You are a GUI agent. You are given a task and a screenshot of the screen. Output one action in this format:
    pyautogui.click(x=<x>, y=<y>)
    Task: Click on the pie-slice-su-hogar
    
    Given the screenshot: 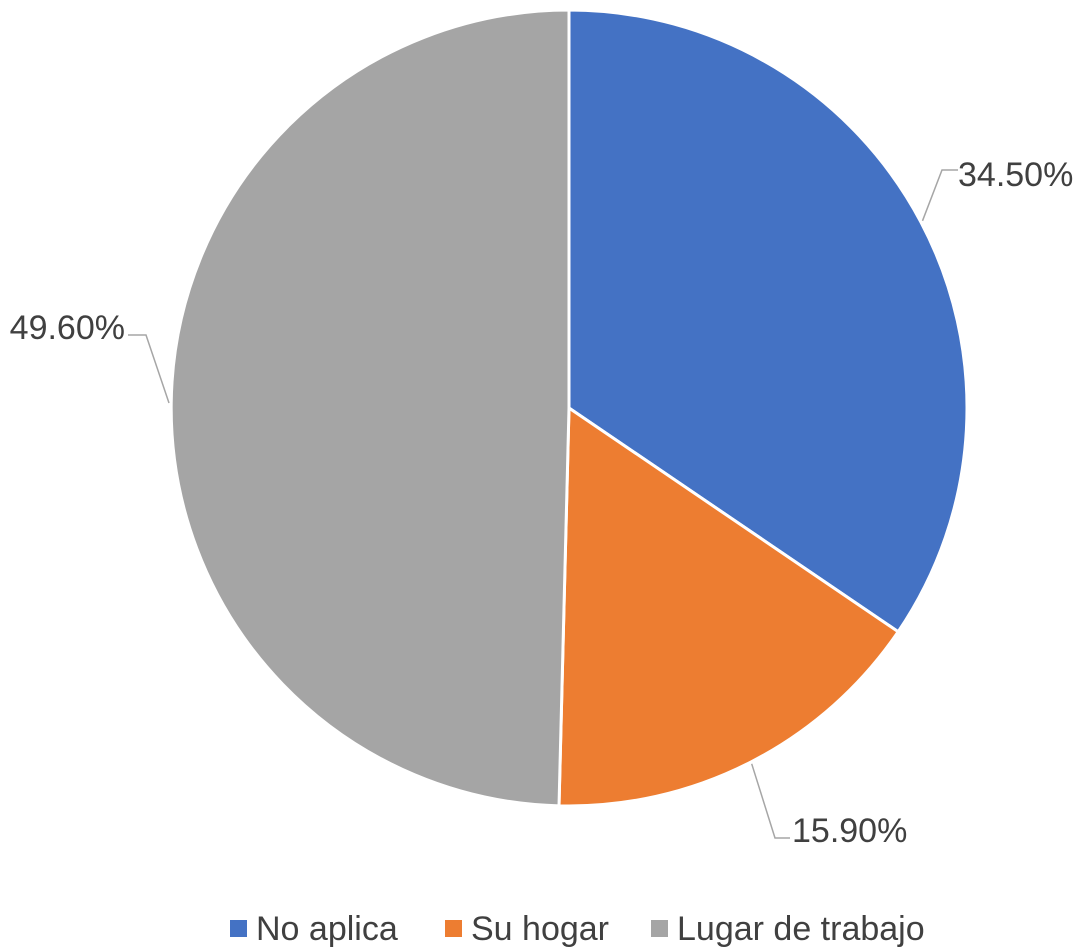 What is the action you would take?
    pyautogui.click(x=728, y=607)
    